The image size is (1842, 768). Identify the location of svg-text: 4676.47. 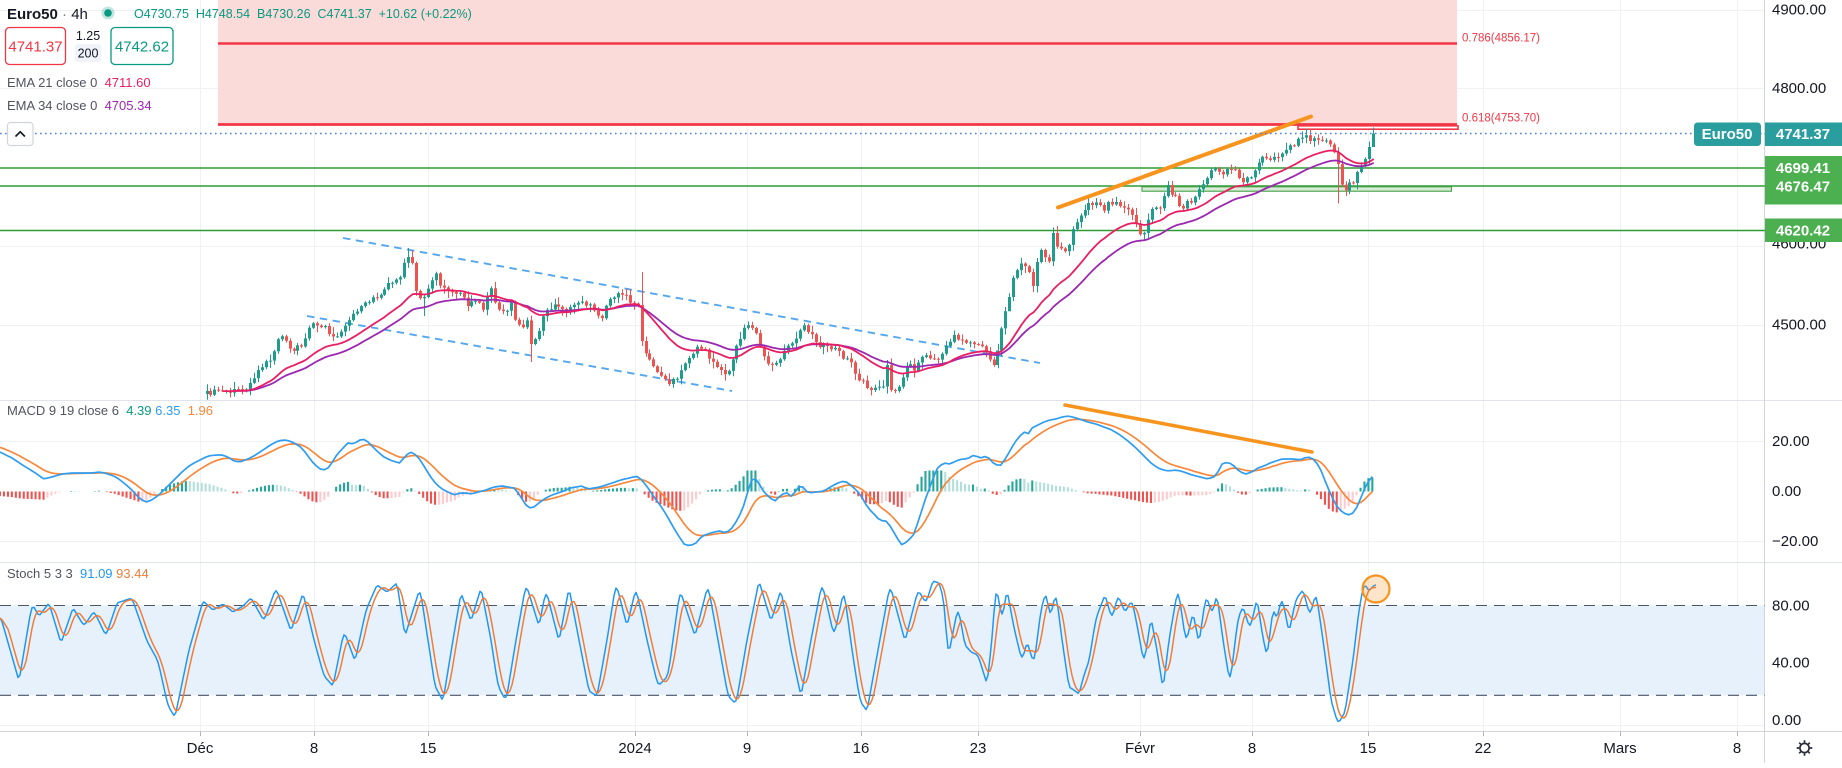
(1803, 187).